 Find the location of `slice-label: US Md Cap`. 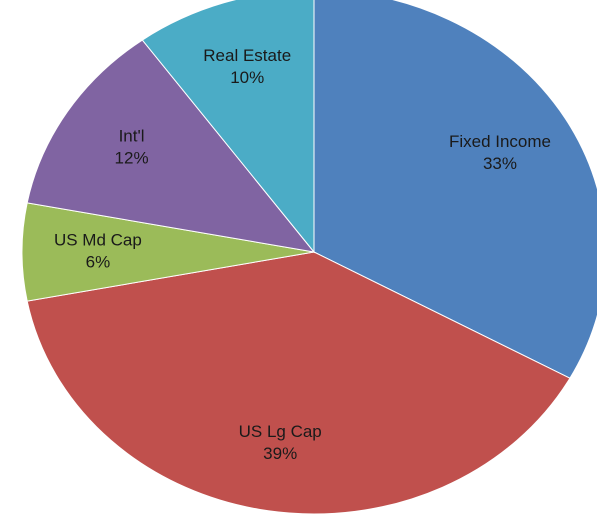

slice-label: US Md Cap is located at coordinates (98, 239).